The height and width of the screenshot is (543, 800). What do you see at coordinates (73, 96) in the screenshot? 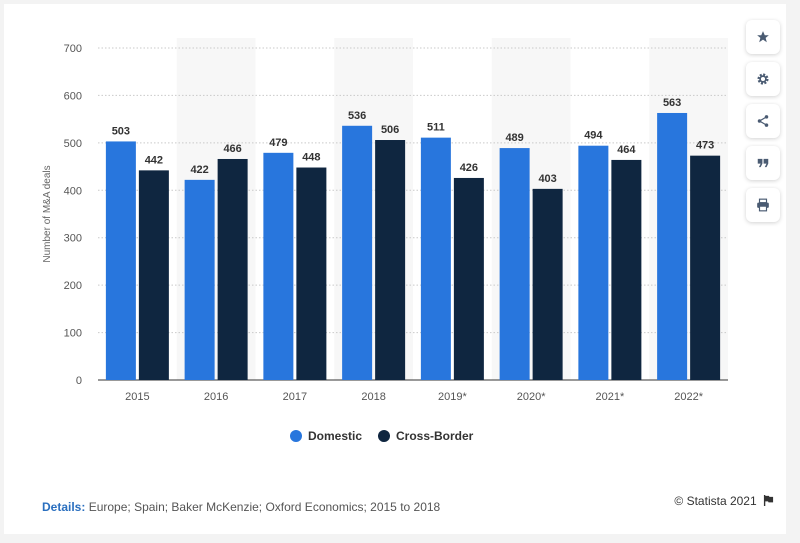
I see `y-tick-label: 600` at bounding box center [73, 96].